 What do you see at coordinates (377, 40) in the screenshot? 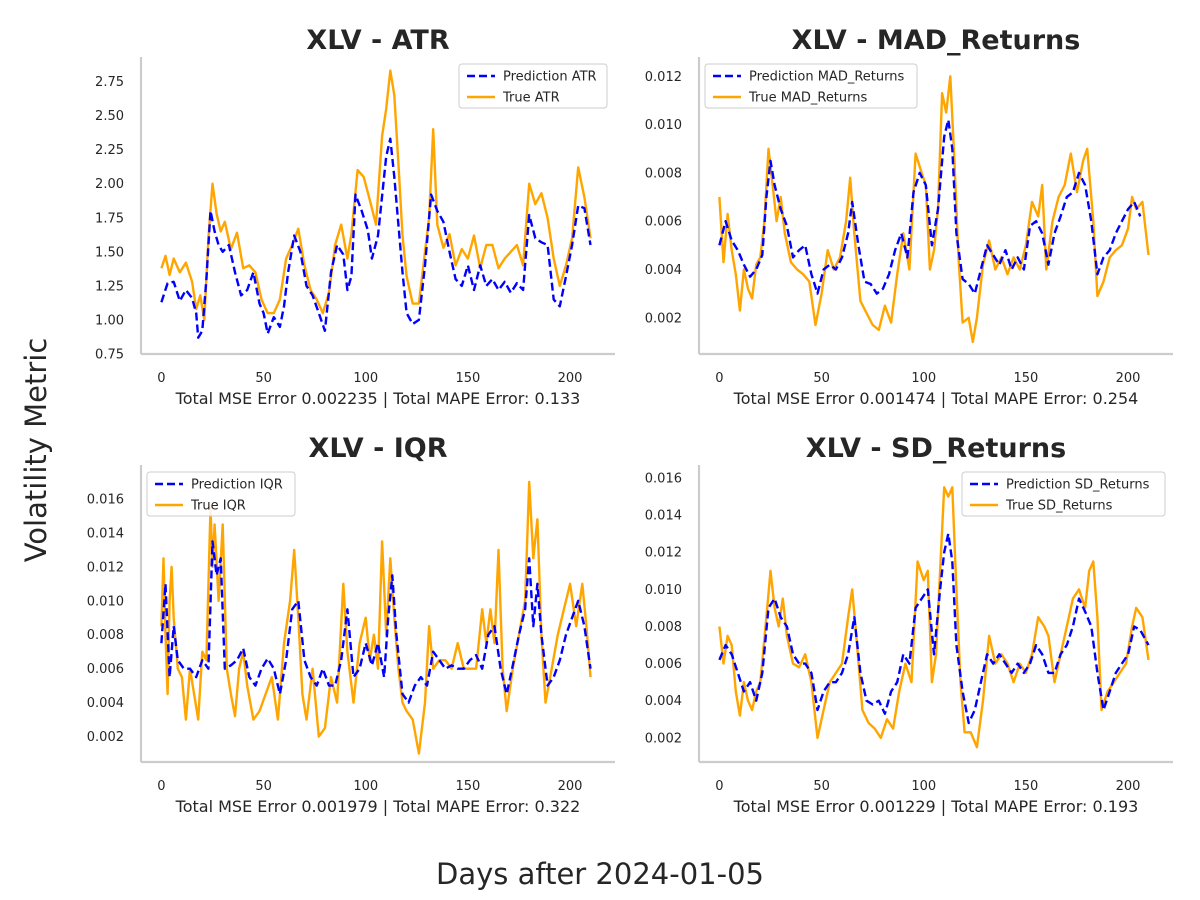
I see `panel-title-atr: XLV - ATR` at bounding box center [377, 40].